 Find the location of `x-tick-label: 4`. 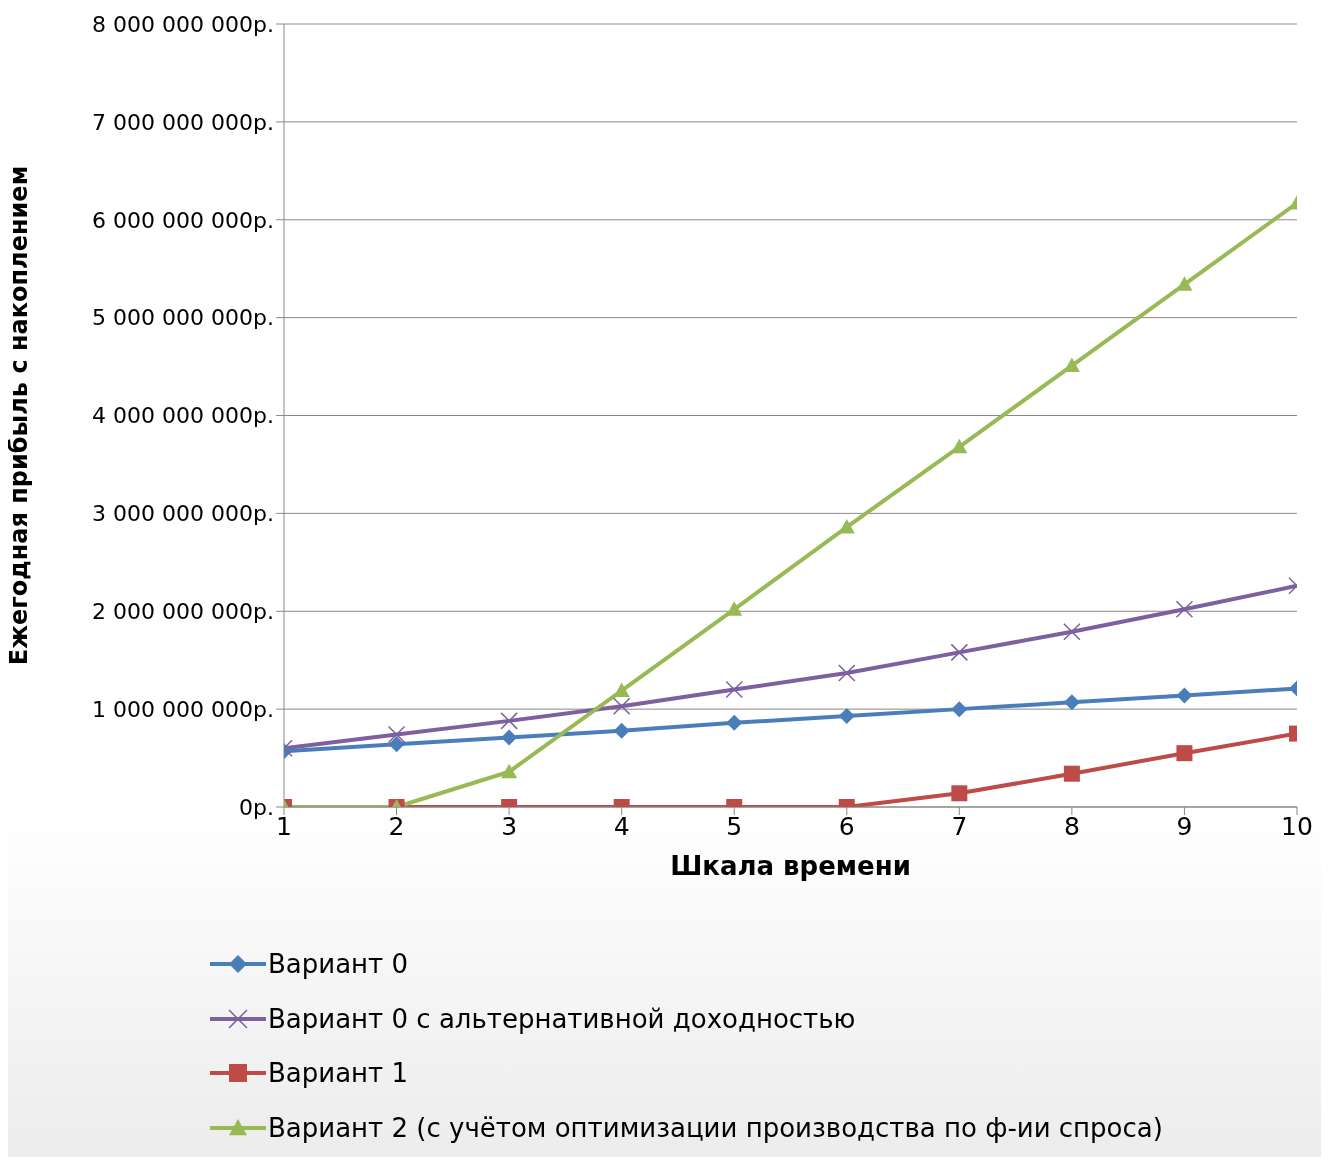

x-tick-label: 4 is located at coordinates (621, 826).